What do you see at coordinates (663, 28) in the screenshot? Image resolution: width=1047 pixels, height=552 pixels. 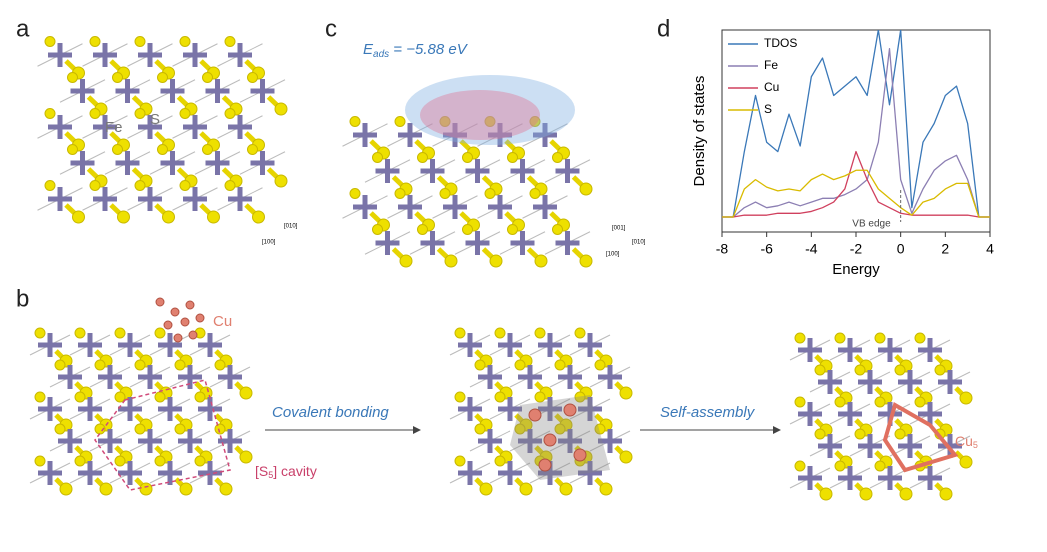 I see `panel-label: d` at bounding box center [663, 28].